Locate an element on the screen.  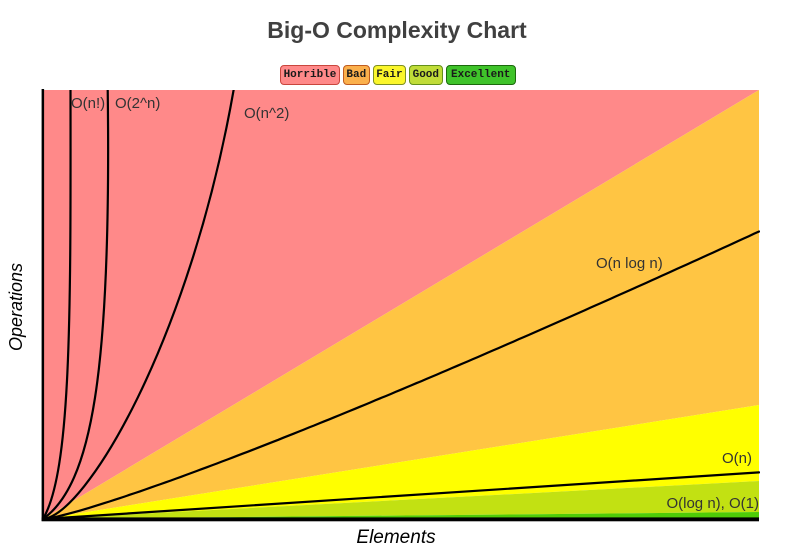
svg-text: Elements is located at coordinates (396, 537).